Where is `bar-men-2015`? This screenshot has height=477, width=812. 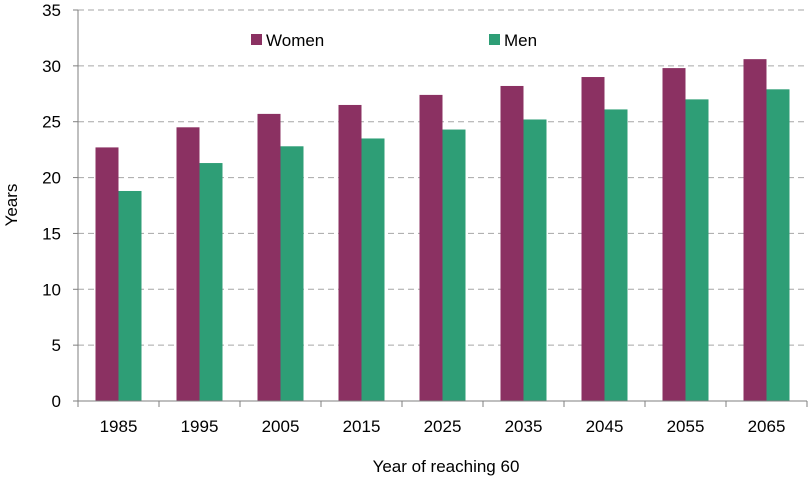 bar-men-2015 is located at coordinates (373, 269).